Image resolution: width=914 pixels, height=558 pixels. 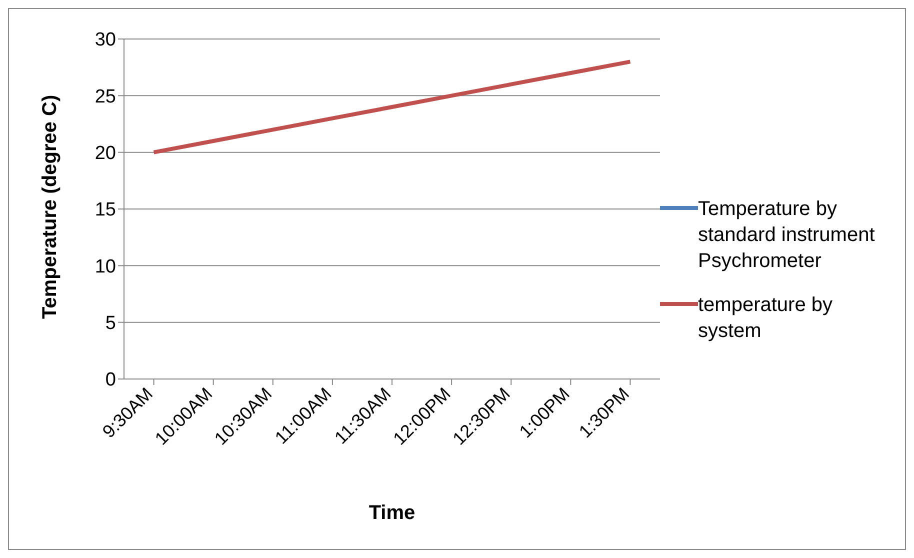 I want to click on y-tick-label: 0, so click(x=110, y=380).